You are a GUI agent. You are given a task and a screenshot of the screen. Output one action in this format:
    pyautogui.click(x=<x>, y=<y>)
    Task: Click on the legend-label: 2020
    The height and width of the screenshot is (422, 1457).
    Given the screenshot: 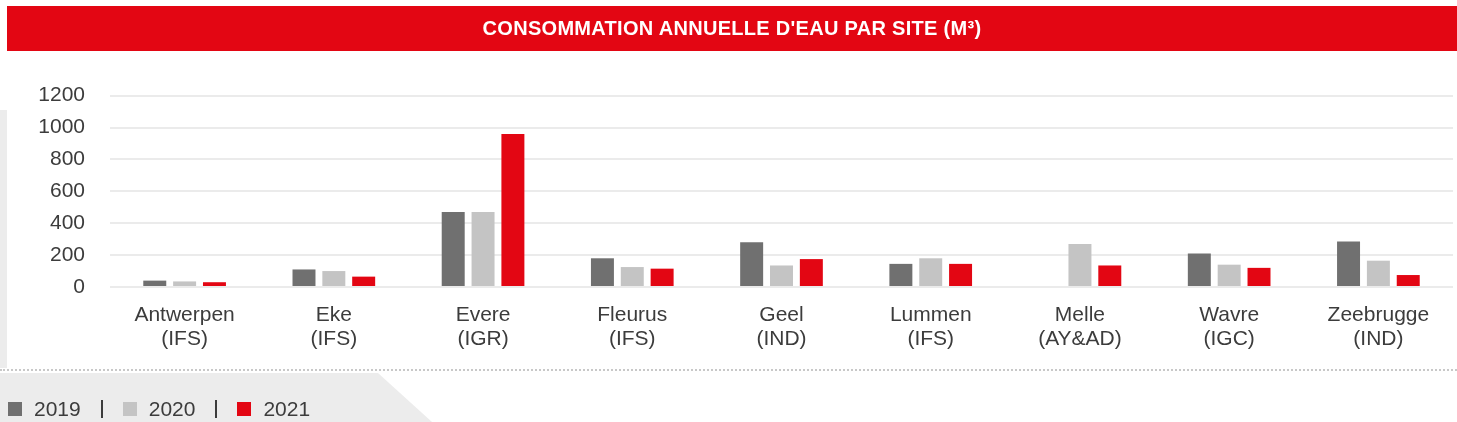 What is the action you would take?
    pyautogui.click(x=172, y=409)
    